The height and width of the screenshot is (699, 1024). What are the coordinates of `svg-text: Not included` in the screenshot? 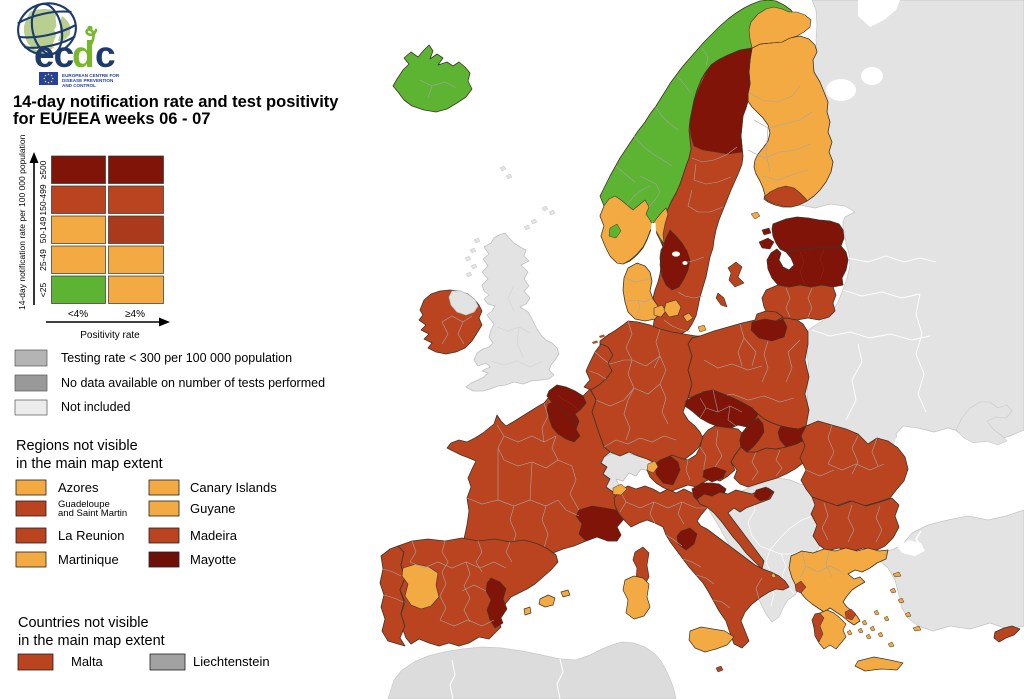 It's located at (96, 407).